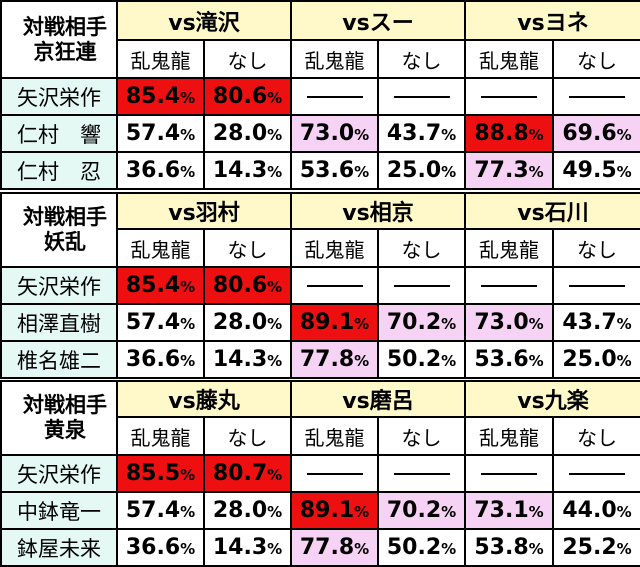 The image size is (640, 567). I want to click on rate-cell: 14.3%, so click(247, 170).